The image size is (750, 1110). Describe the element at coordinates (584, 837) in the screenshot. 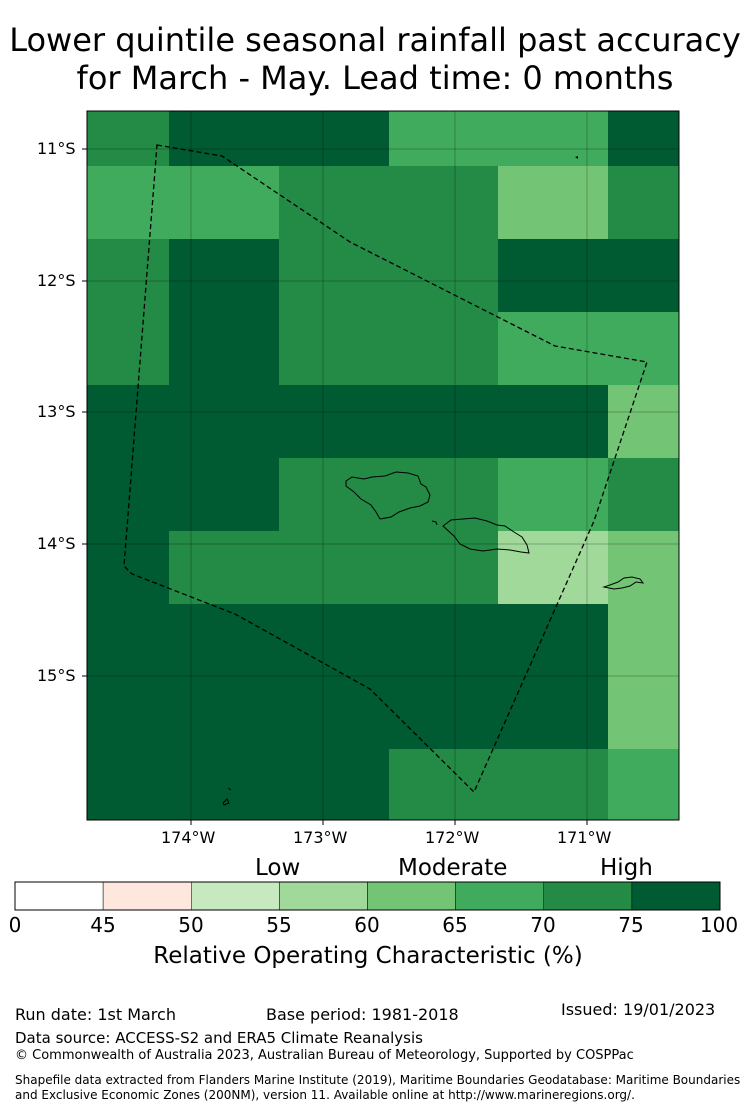

I see `lon-label: 171°W` at that location.